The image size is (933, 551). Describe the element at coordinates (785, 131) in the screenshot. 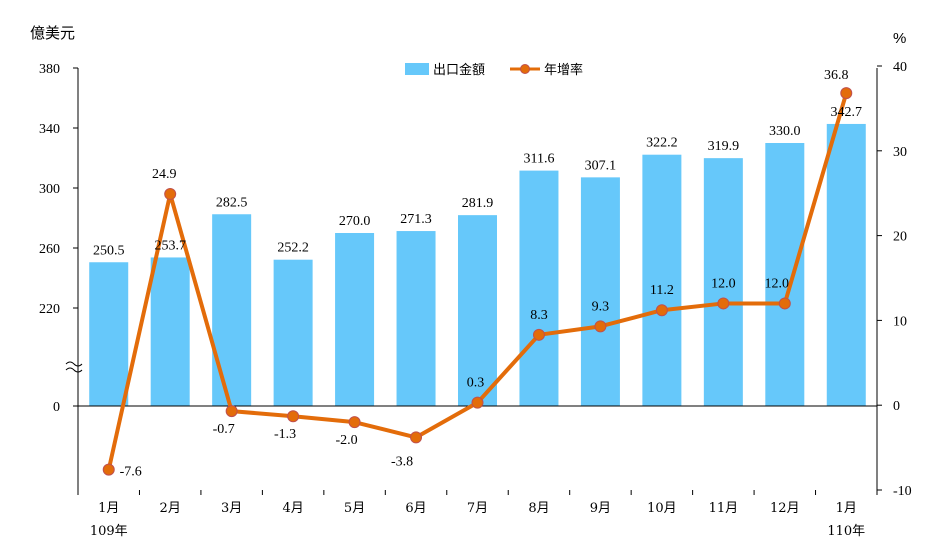

I see `bar-value-label: 330.0` at that location.